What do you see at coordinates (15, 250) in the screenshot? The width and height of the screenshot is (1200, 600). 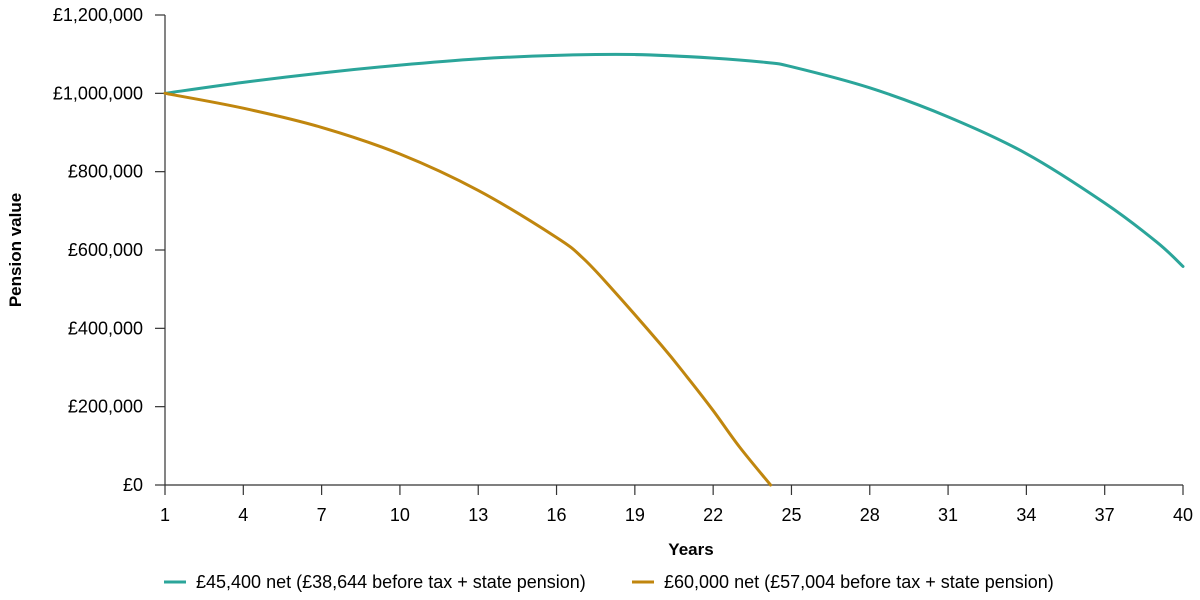 I see `y-axis-title: Pension value` at bounding box center [15, 250].